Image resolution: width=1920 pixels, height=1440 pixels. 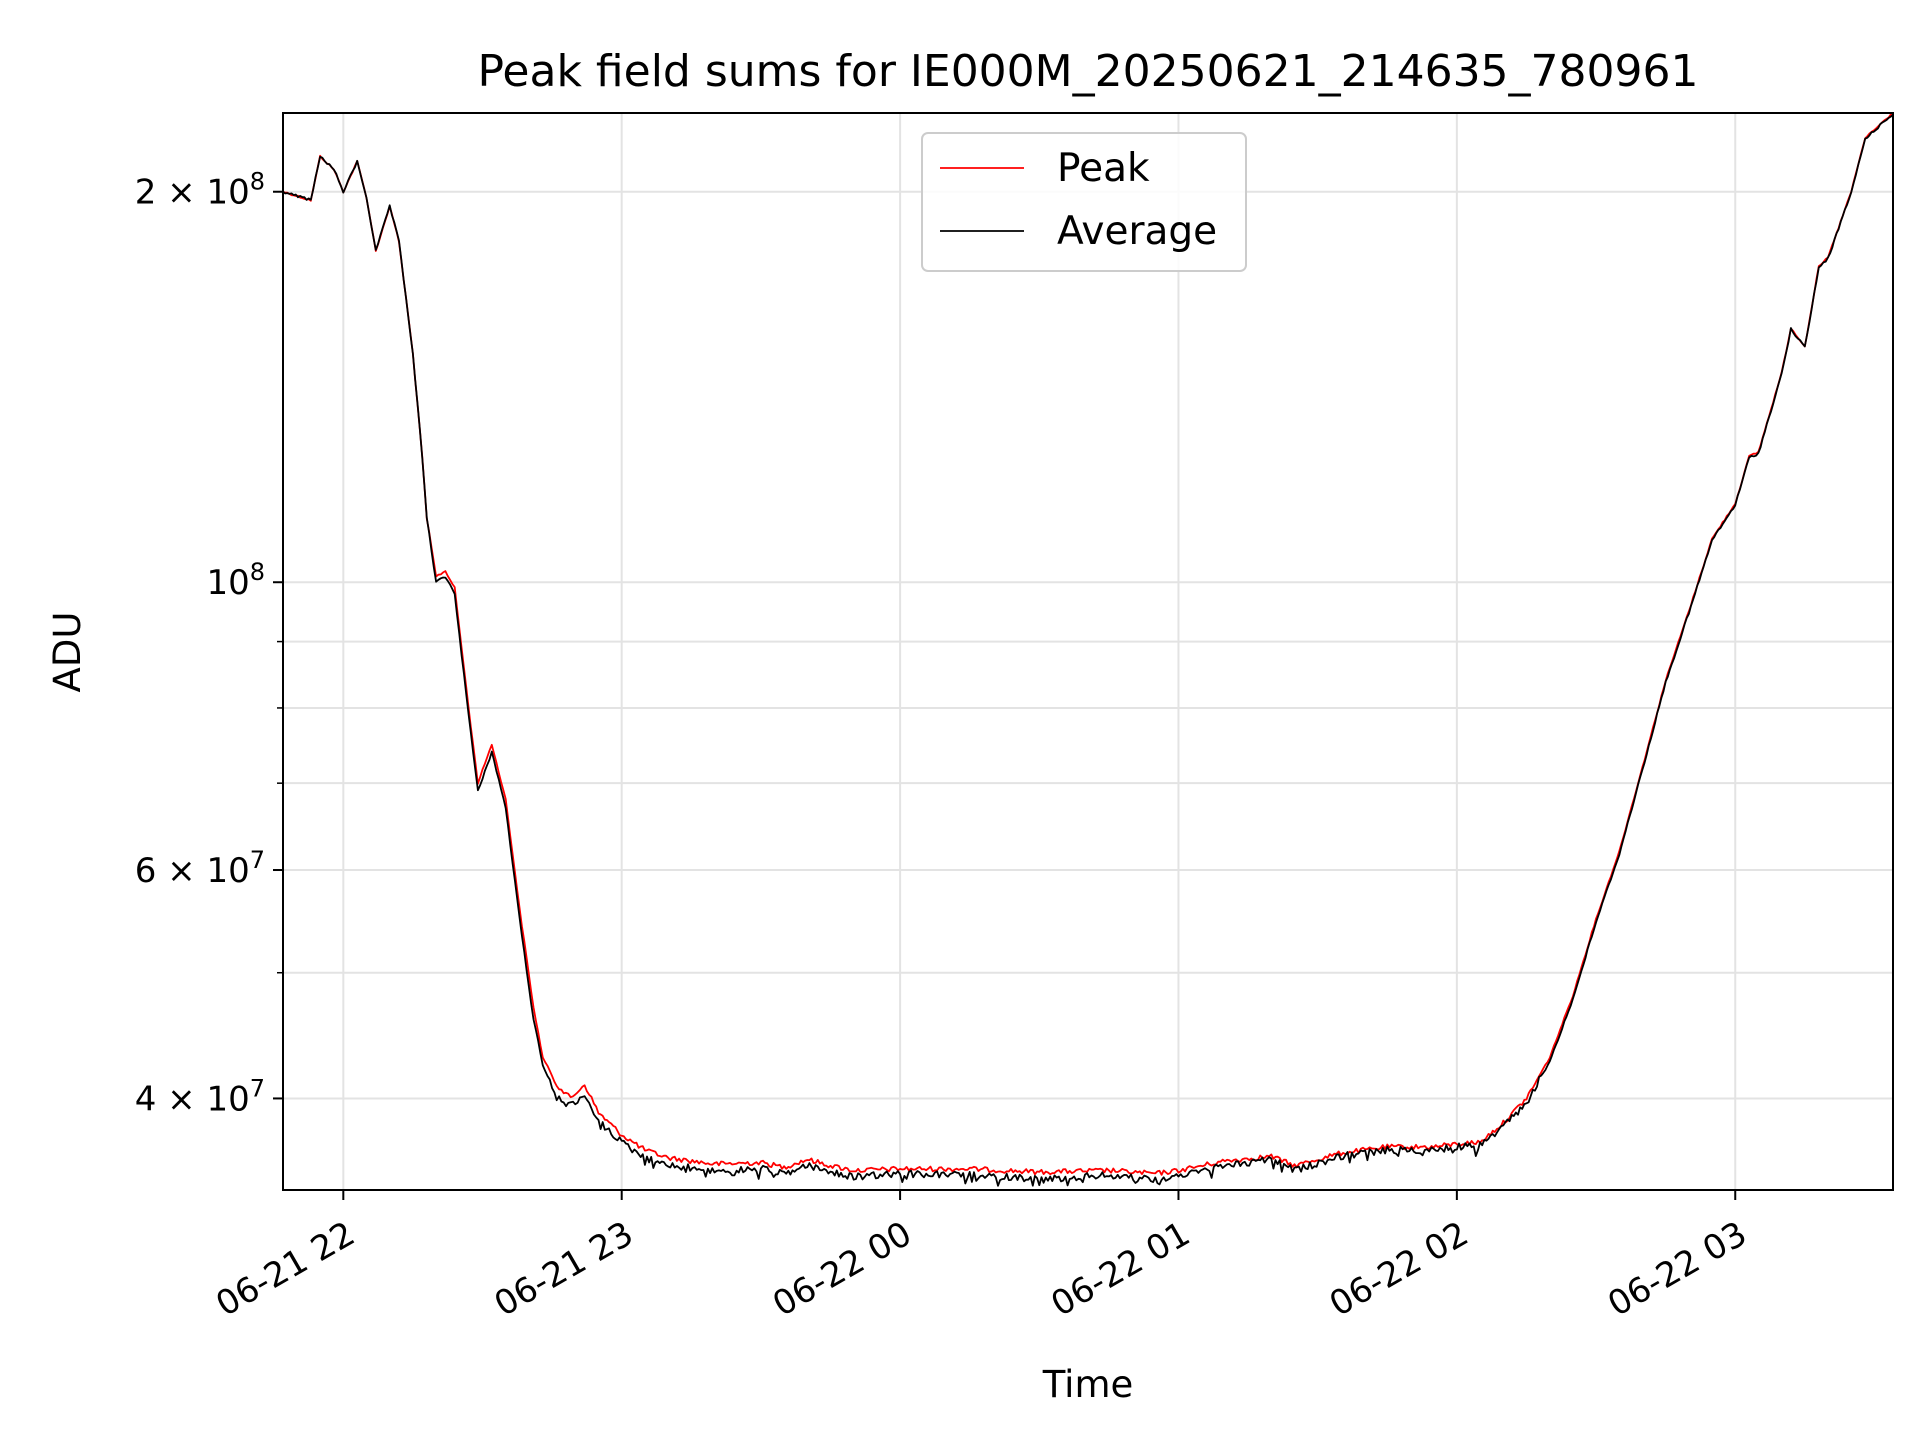 What do you see at coordinates (1084, 202) in the screenshot?
I see `legend: Peak Average` at bounding box center [1084, 202].